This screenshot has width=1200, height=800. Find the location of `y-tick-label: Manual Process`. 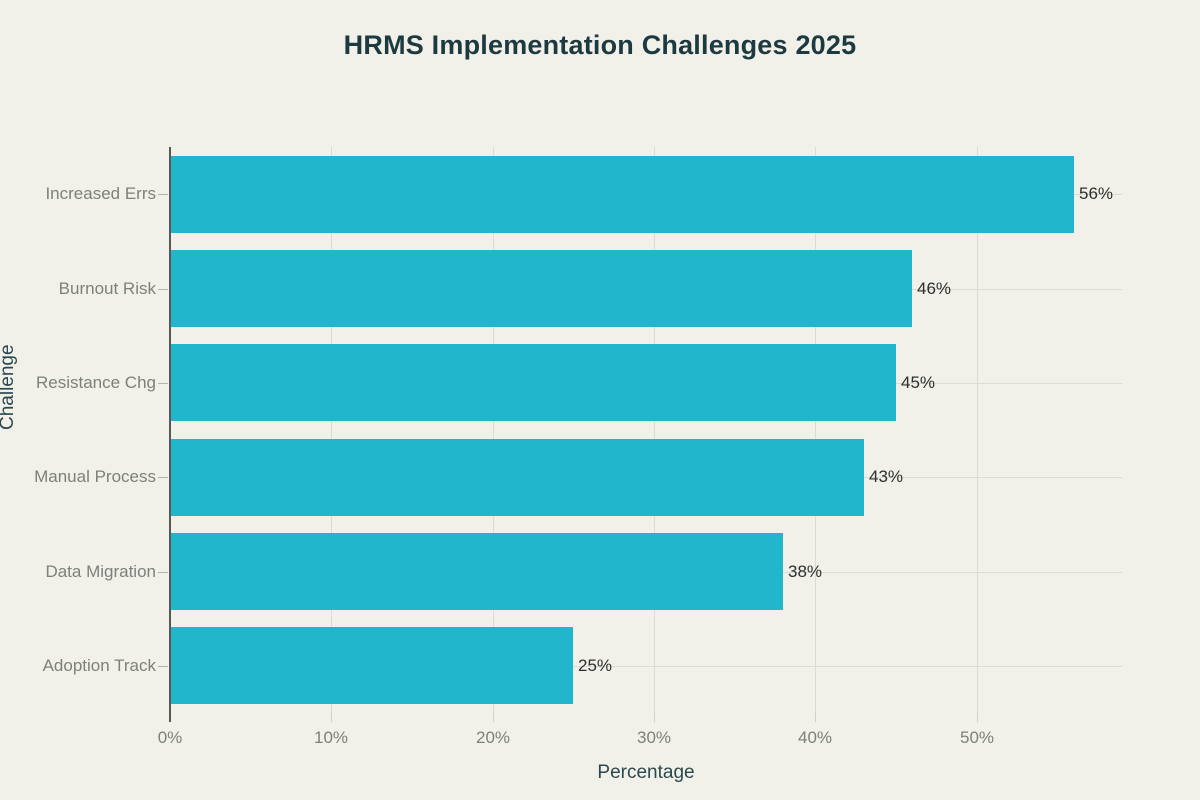

y-tick-label: Manual Process is located at coordinates (95, 476).